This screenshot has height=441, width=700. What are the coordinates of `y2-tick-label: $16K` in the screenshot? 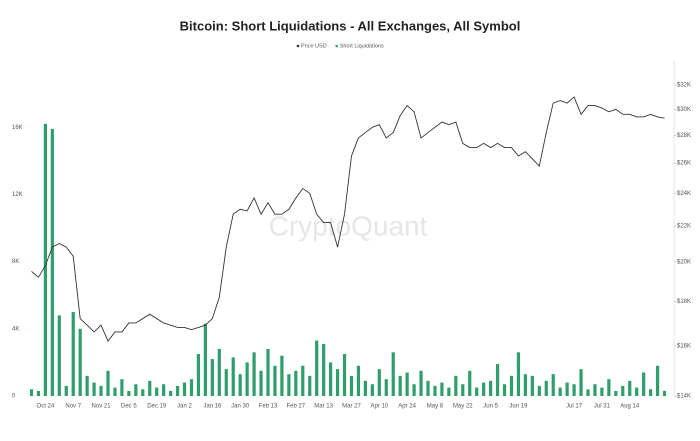 It's located at (684, 346).